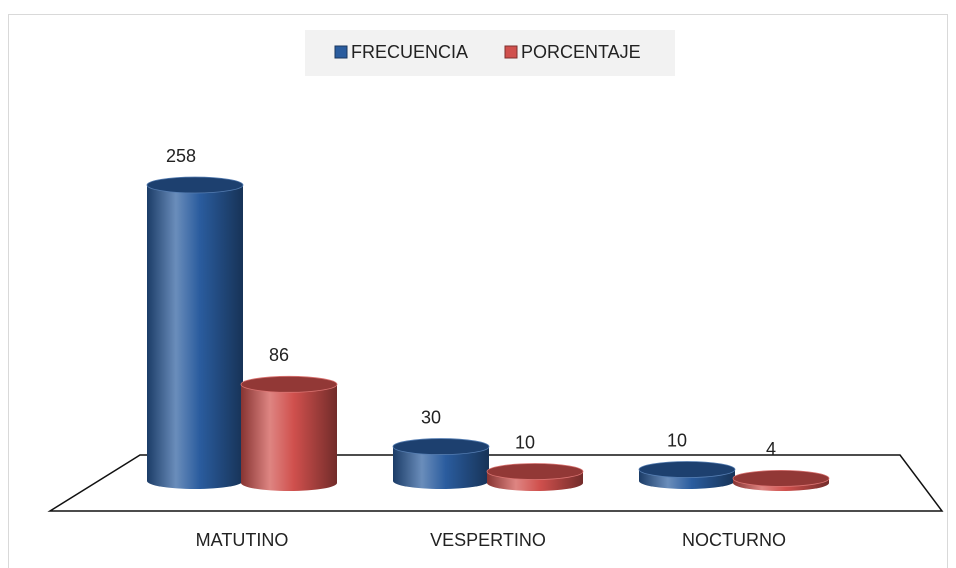 Image resolution: width=956 pixels, height=568 pixels. What do you see at coordinates (488, 540) in the screenshot?
I see `x-tick-label: VESPERTINO` at bounding box center [488, 540].